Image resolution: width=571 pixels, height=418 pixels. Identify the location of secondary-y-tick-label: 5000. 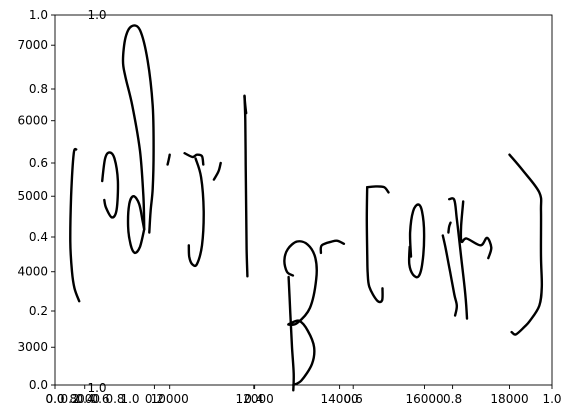
(32, 196).